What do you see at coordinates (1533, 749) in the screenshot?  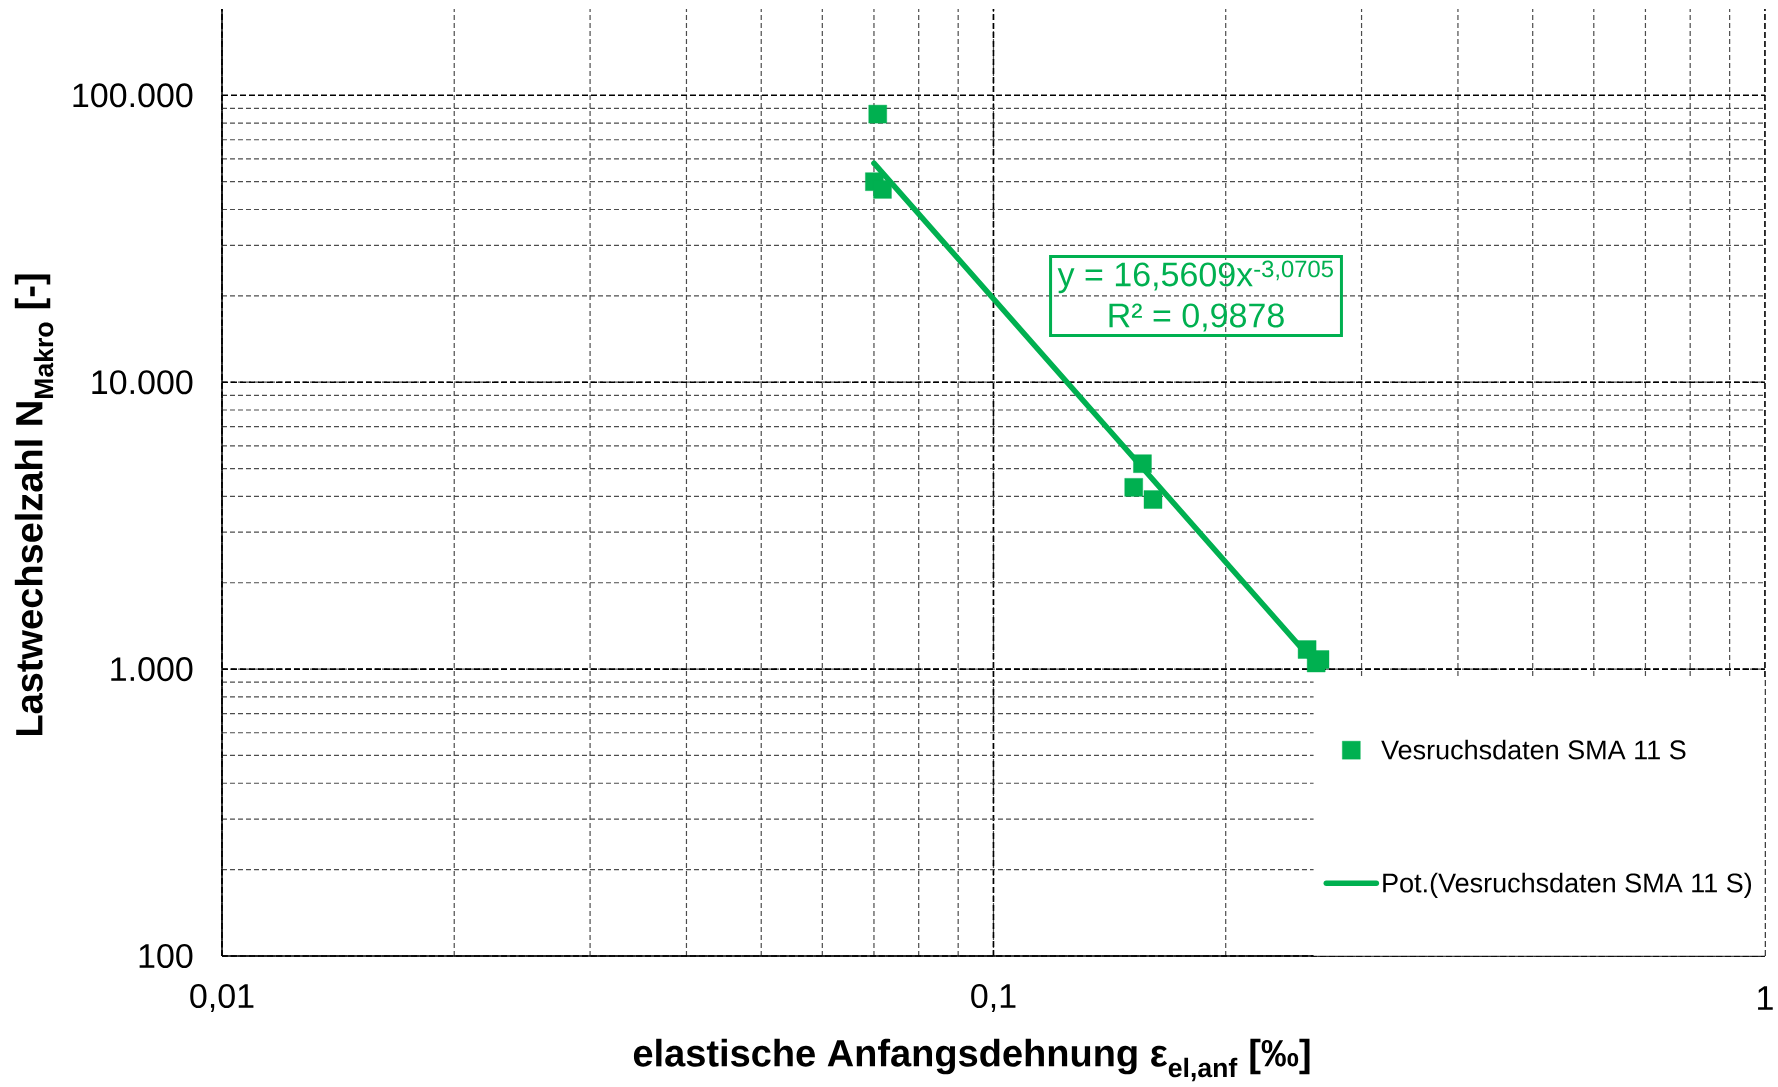 I see `legend-label: Vesruchsdaten SMA 11 S` at bounding box center [1533, 749].